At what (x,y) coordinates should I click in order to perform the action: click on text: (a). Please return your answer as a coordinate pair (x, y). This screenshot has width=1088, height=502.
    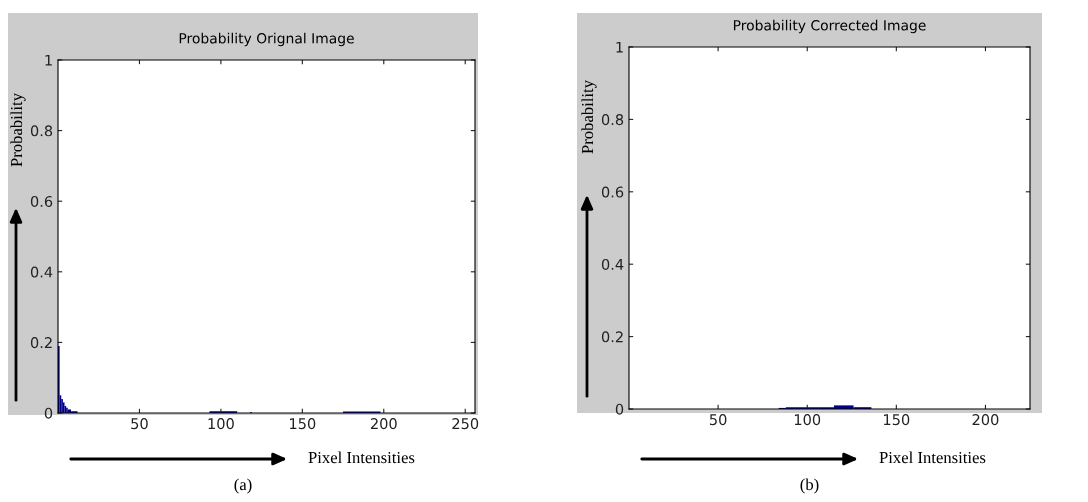
    Looking at the image, I should click on (243, 486).